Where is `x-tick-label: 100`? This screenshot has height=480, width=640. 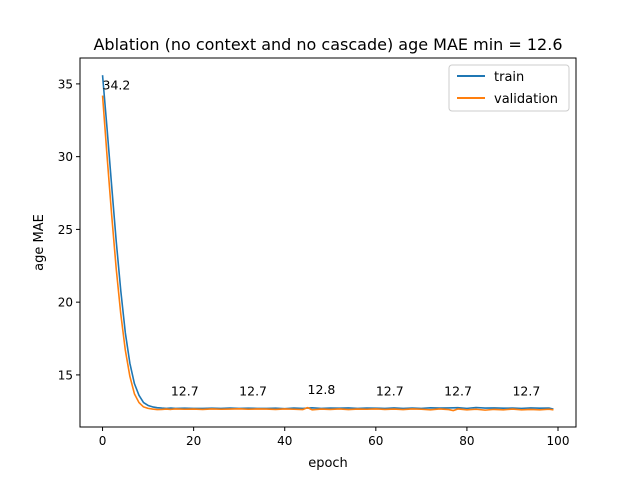
x-tick-label: 100 is located at coordinates (558, 441).